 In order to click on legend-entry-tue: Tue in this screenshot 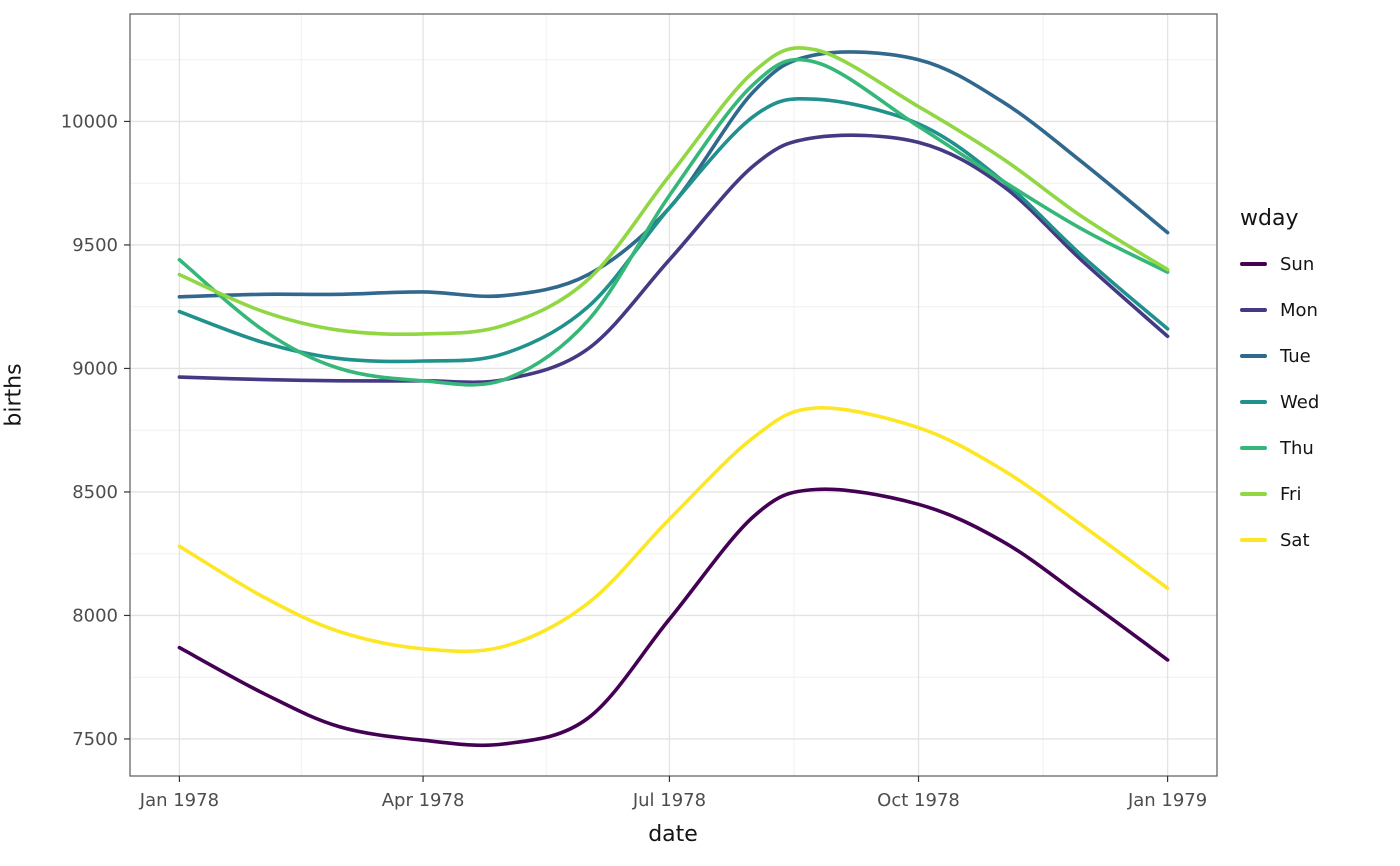, I will do `click(1279, 356)`.